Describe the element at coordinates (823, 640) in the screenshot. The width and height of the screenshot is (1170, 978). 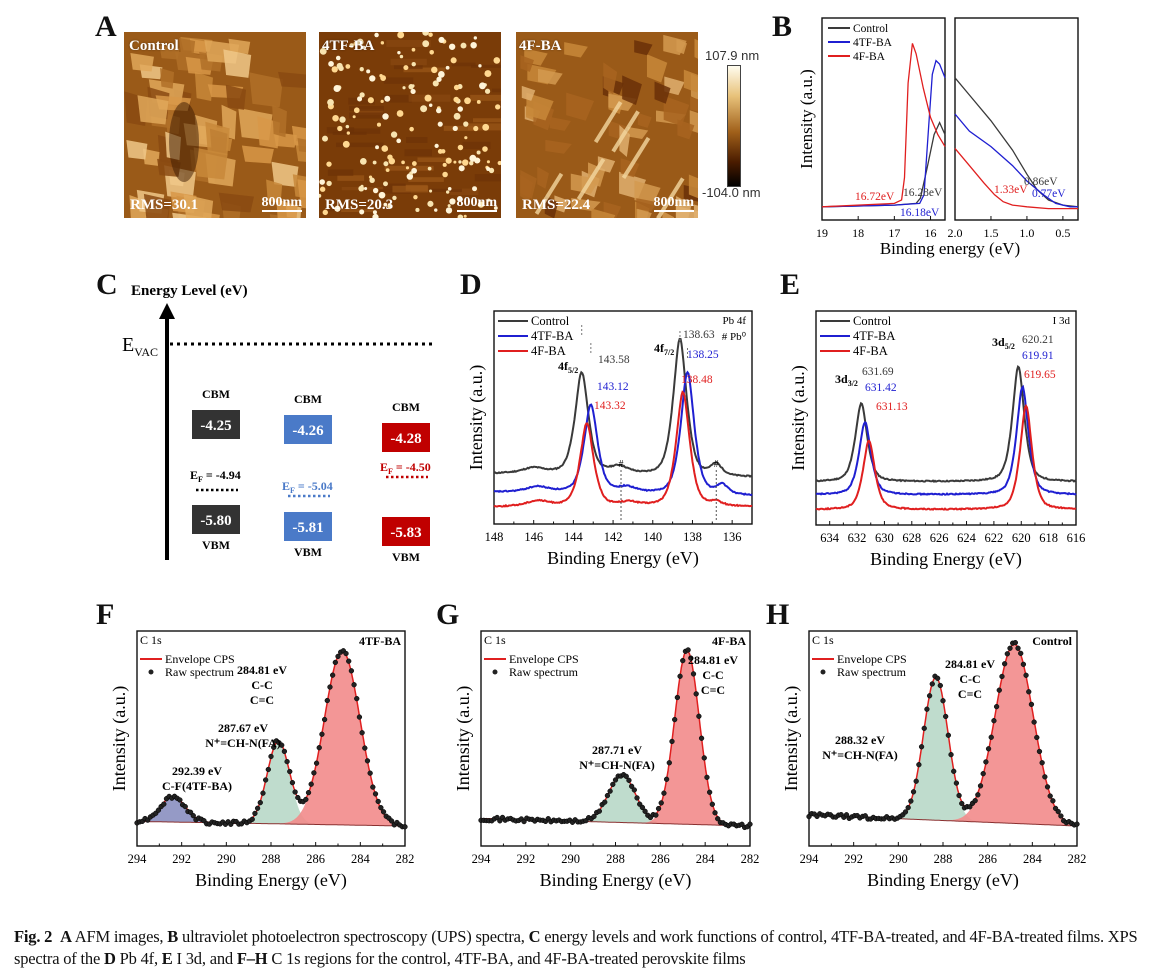
I see `core-level-label: C 1s` at that location.